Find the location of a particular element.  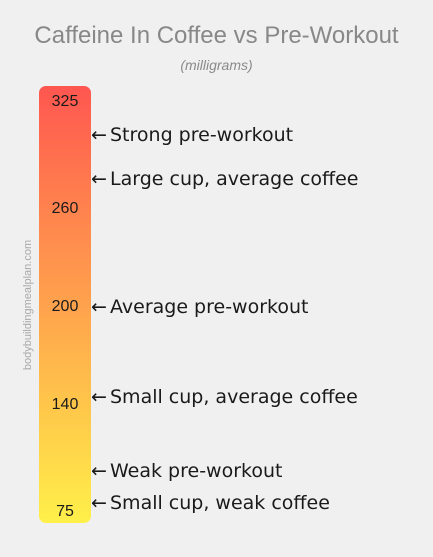

caffeine-scale-bar is located at coordinates (65, 304).